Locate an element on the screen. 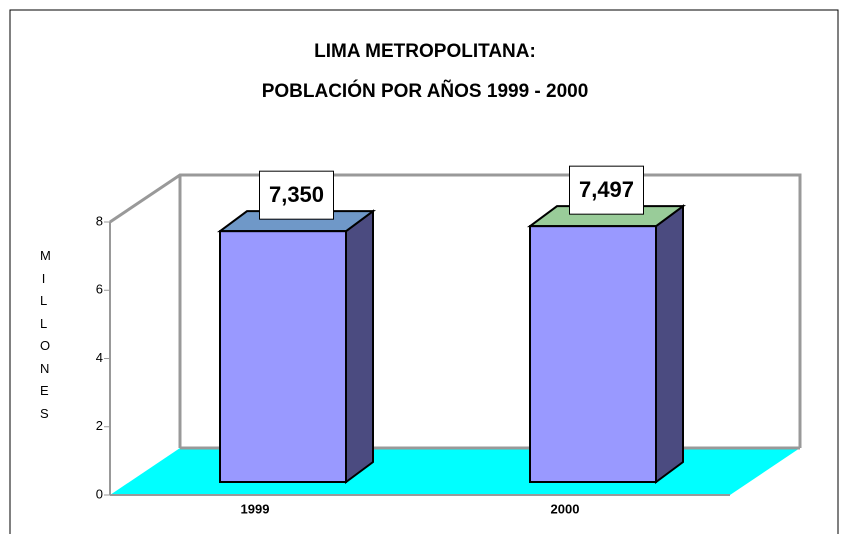 The width and height of the screenshot is (851, 534). x-tick-label: 2000 is located at coordinates (565, 508).